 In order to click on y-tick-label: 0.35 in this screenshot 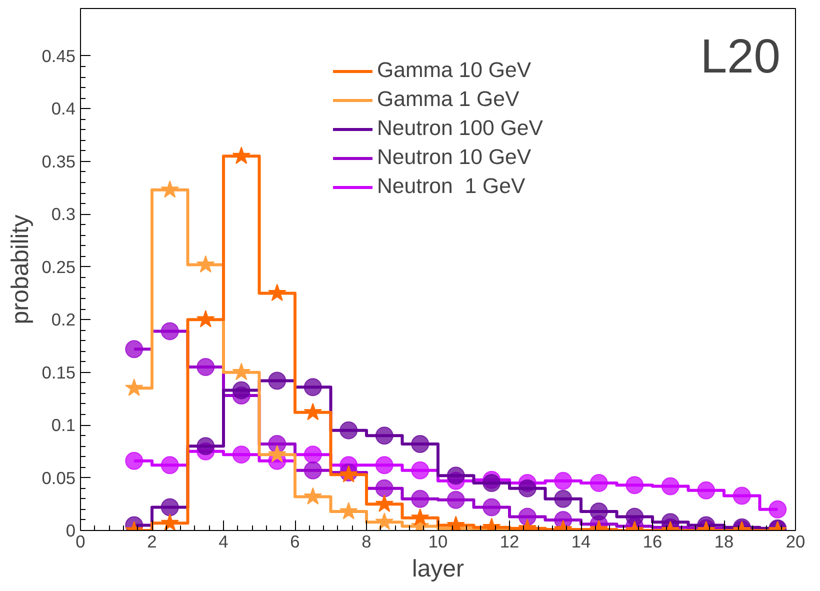, I will do `click(59, 161)`.